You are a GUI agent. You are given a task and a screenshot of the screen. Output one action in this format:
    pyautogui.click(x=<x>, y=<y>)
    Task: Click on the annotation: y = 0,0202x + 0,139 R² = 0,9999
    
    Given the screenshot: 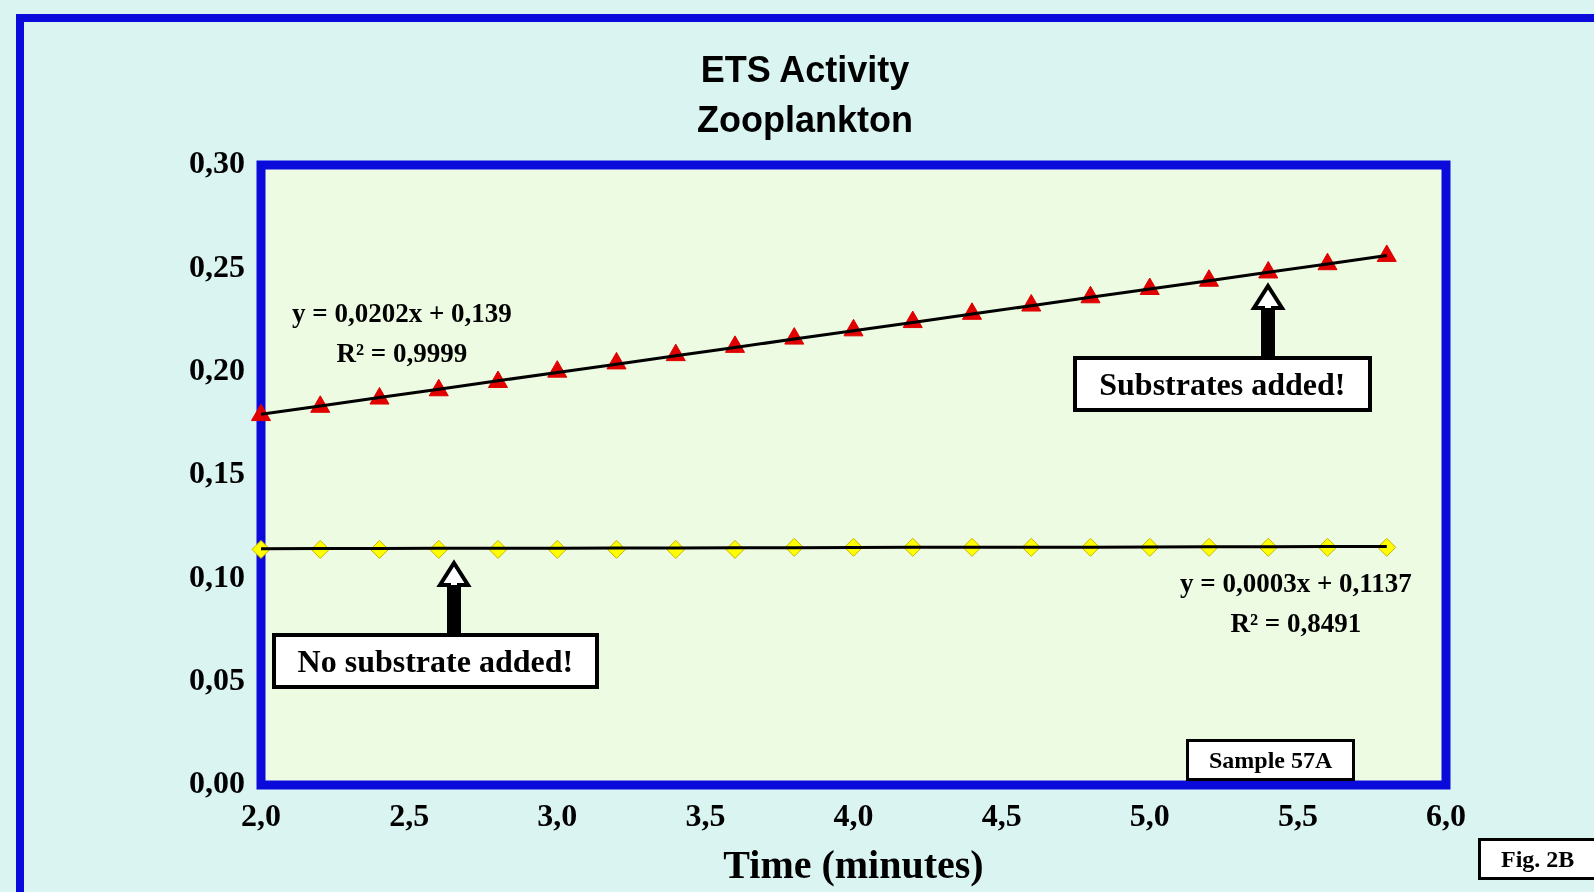 What is the action you would take?
    pyautogui.click(x=402, y=333)
    